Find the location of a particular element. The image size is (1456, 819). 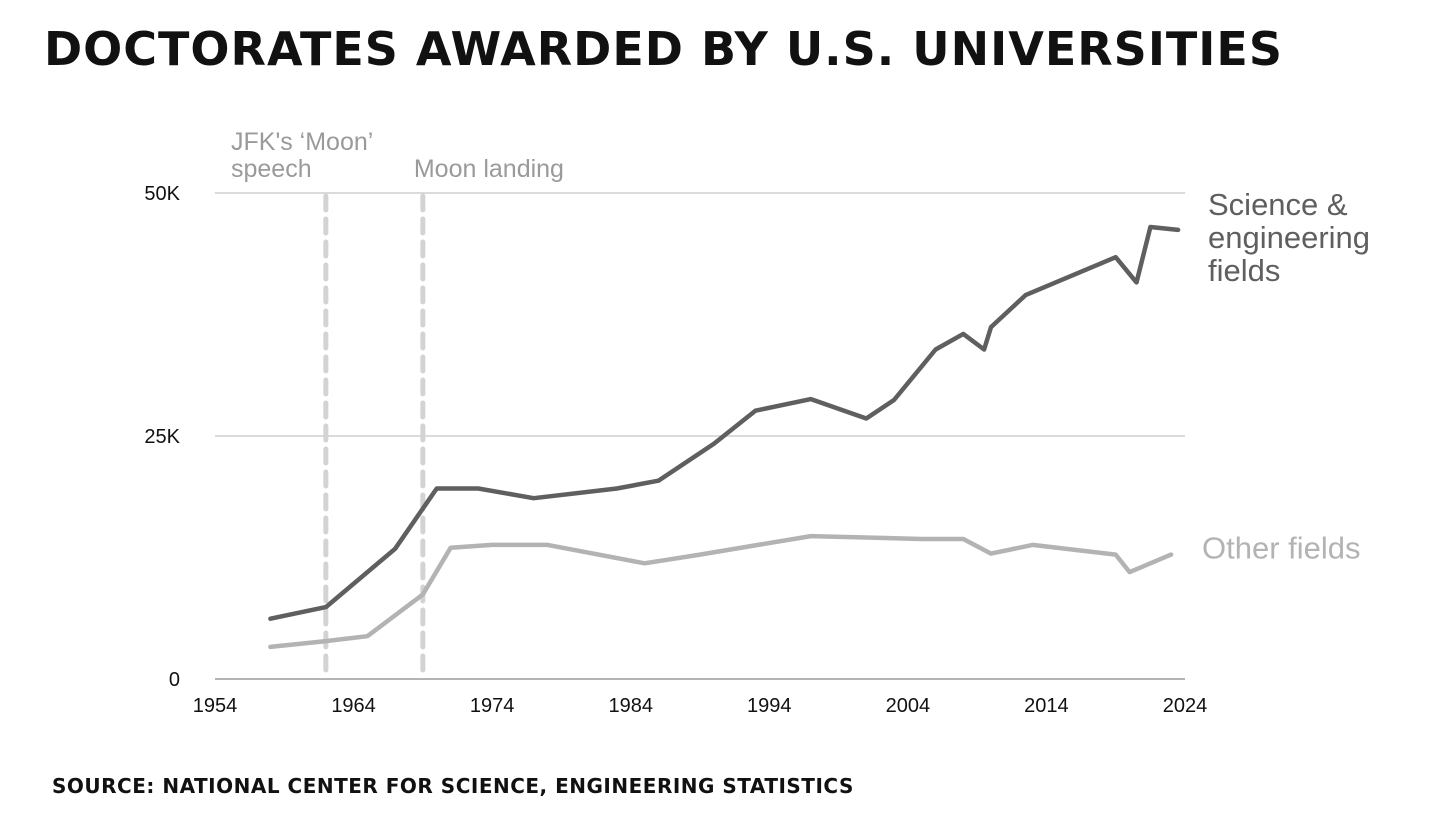

y-tick-label: 0 is located at coordinates (174, 680).